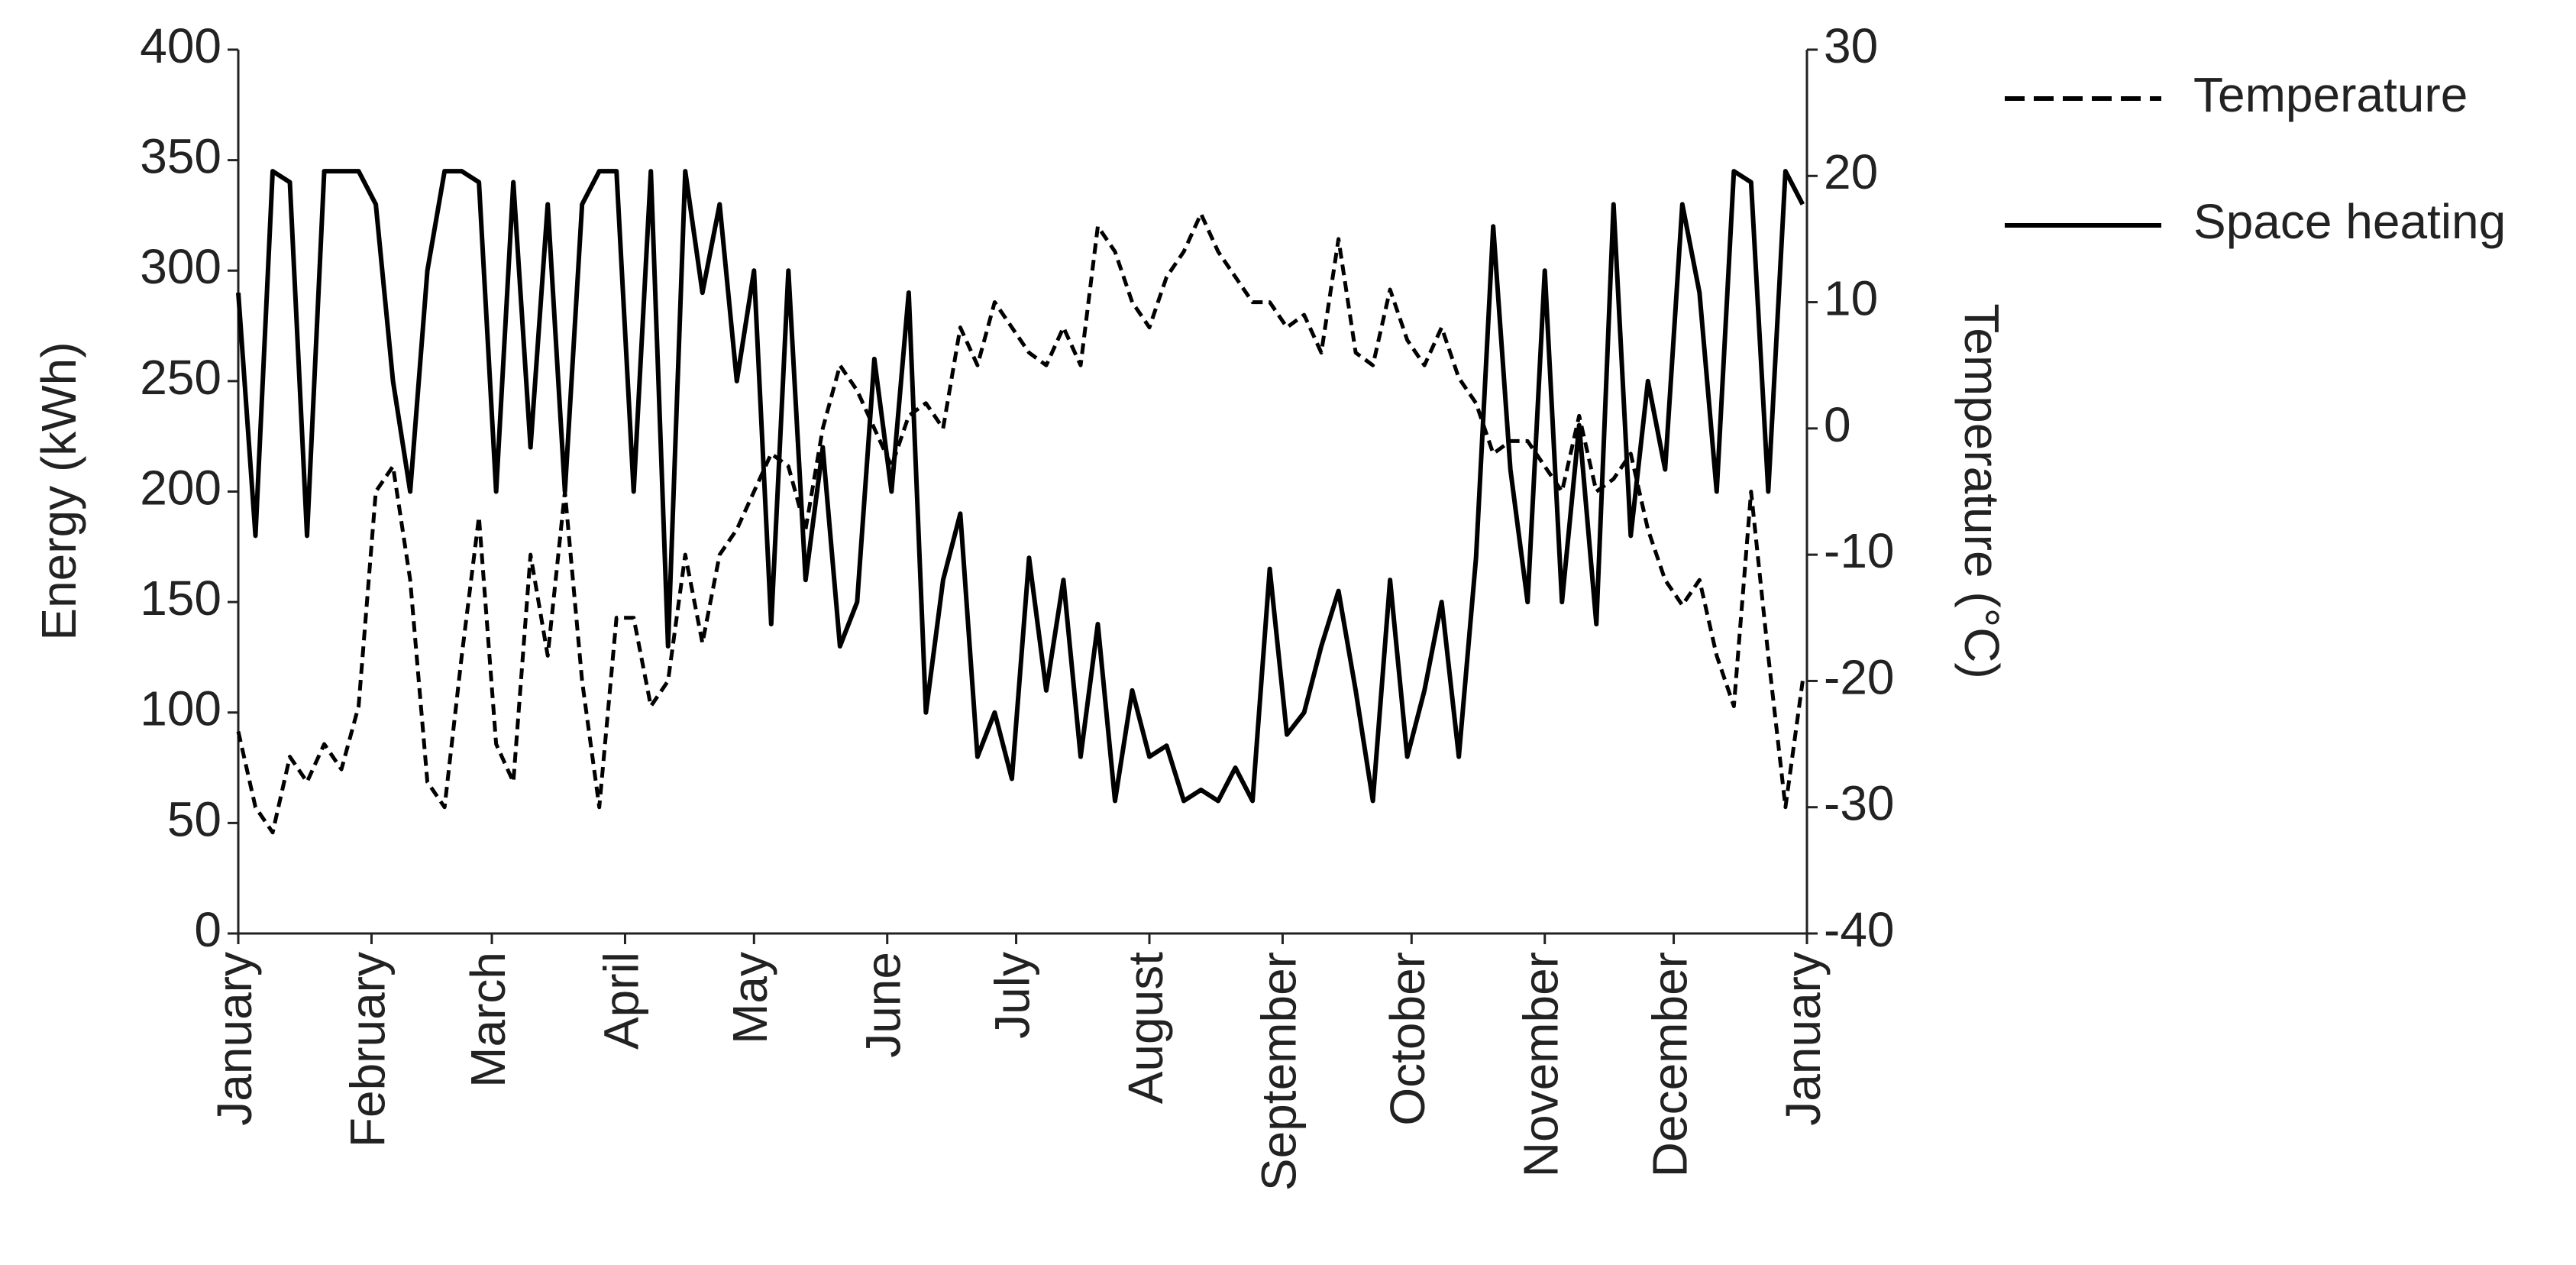  I want to click on y-tick-label: 150, so click(180, 598).